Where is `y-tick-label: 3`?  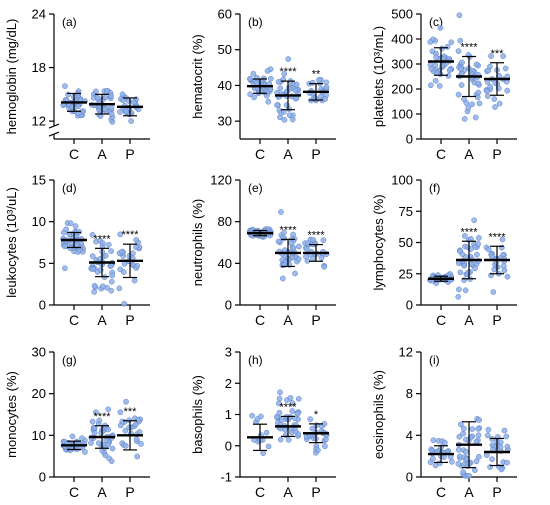 y-tick-label: 3 is located at coordinates (228, 352).